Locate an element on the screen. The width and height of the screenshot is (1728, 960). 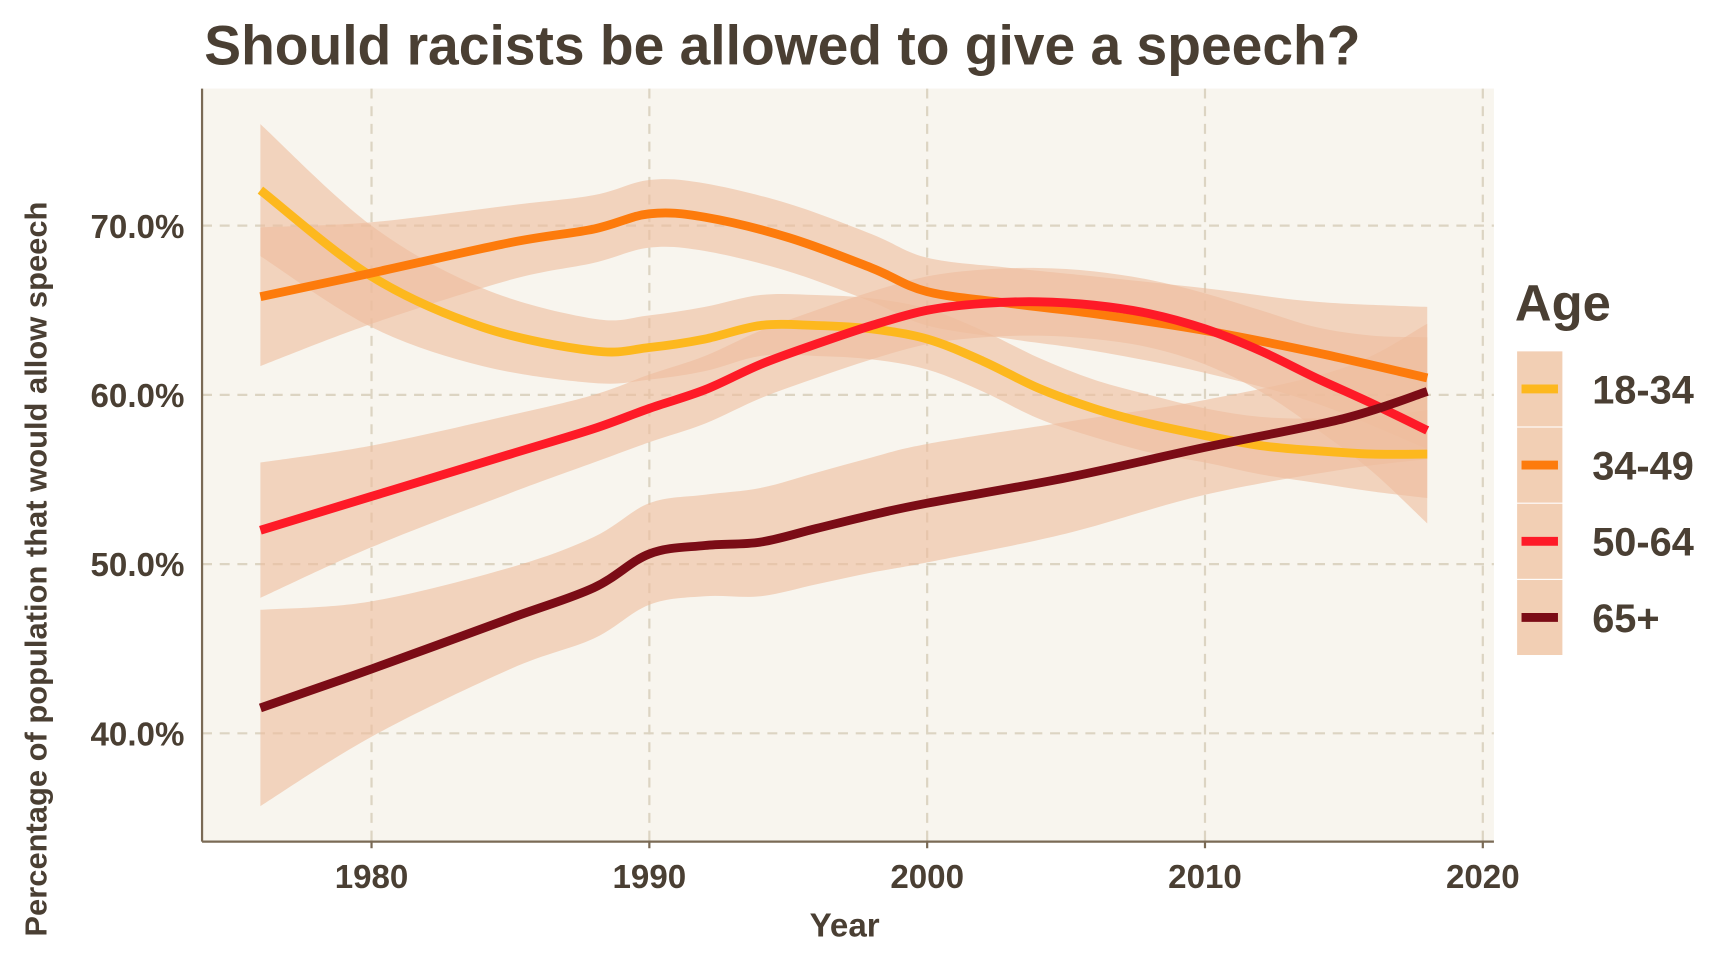
x-tick-label: 1990 is located at coordinates (650, 877).